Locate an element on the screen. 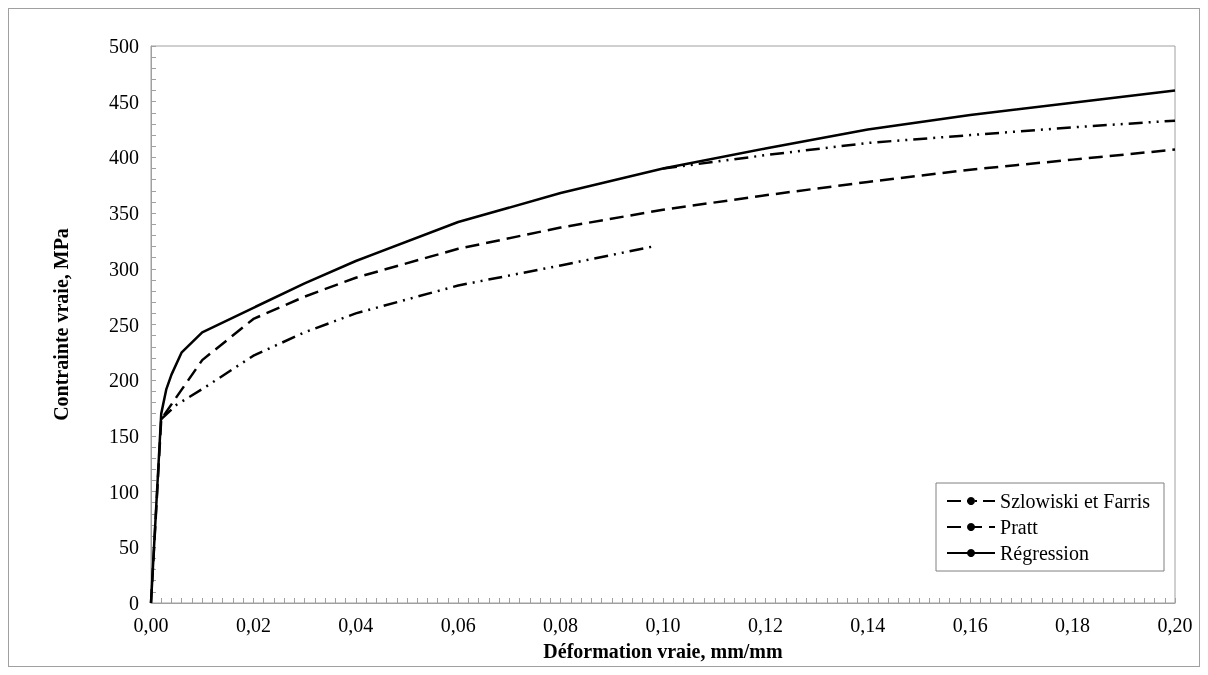 The width and height of the screenshot is (1208, 675). y-tick-label: 450 is located at coordinates (124, 101).